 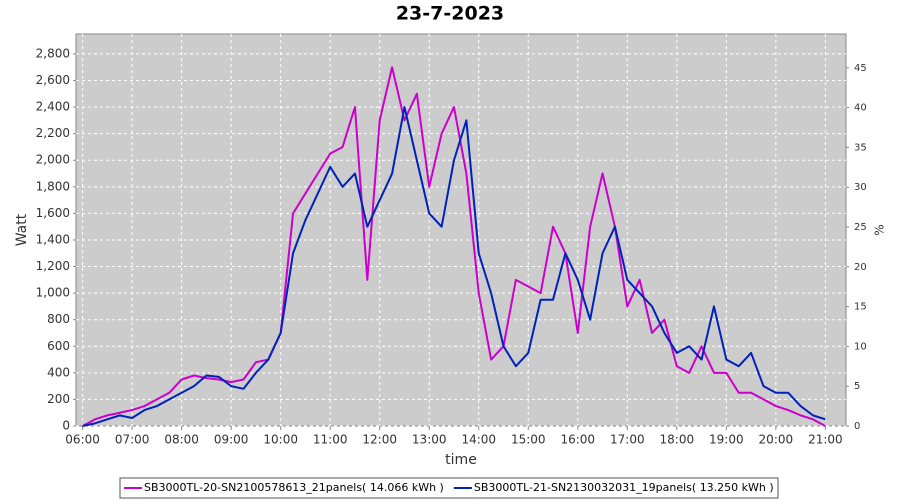 What do you see at coordinates (461, 460) in the screenshot?
I see `x-axis-label: time` at bounding box center [461, 460].